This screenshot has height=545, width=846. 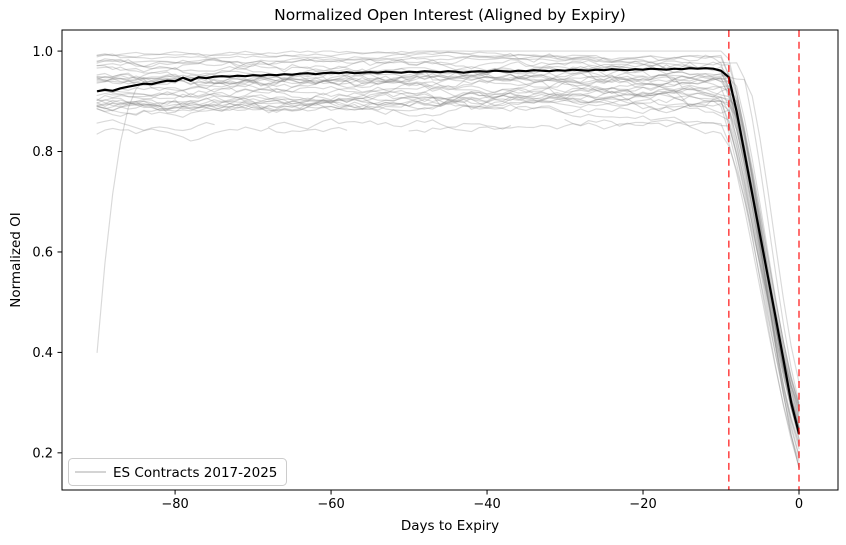 What do you see at coordinates (16, 259) in the screenshot?
I see `y-axis-label: Normalized OI` at bounding box center [16, 259].